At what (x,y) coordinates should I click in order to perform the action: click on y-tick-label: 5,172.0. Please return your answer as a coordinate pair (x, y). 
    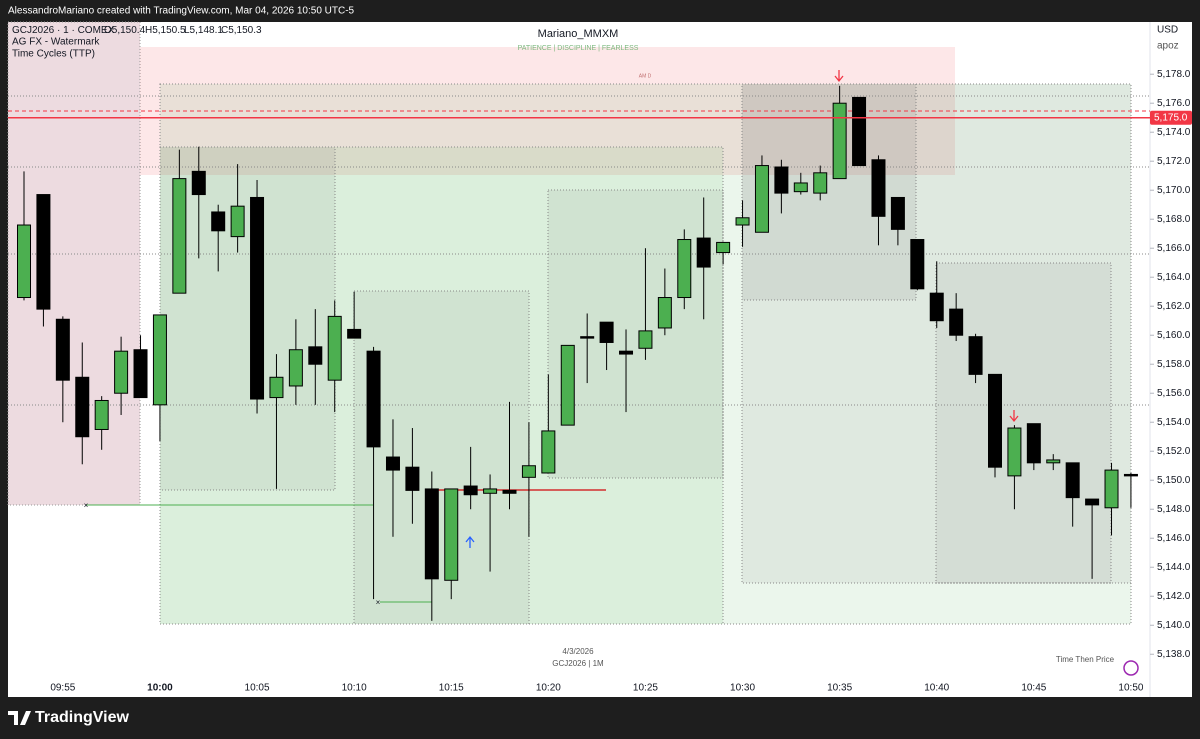
    Looking at the image, I should click on (1174, 161).